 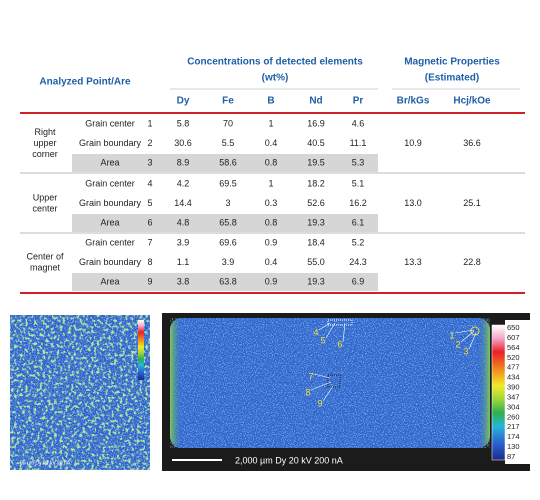 What do you see at coordinates (513, 327) in the screenshot?
I see `colorbar-label: 650` at bounding box center [513, 327].